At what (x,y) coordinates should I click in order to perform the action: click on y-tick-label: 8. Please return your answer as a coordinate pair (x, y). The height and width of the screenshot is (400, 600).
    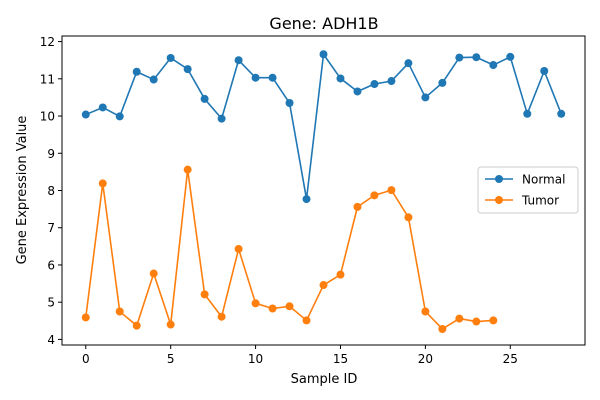
    Looking at the image, I should click on (51, 191).